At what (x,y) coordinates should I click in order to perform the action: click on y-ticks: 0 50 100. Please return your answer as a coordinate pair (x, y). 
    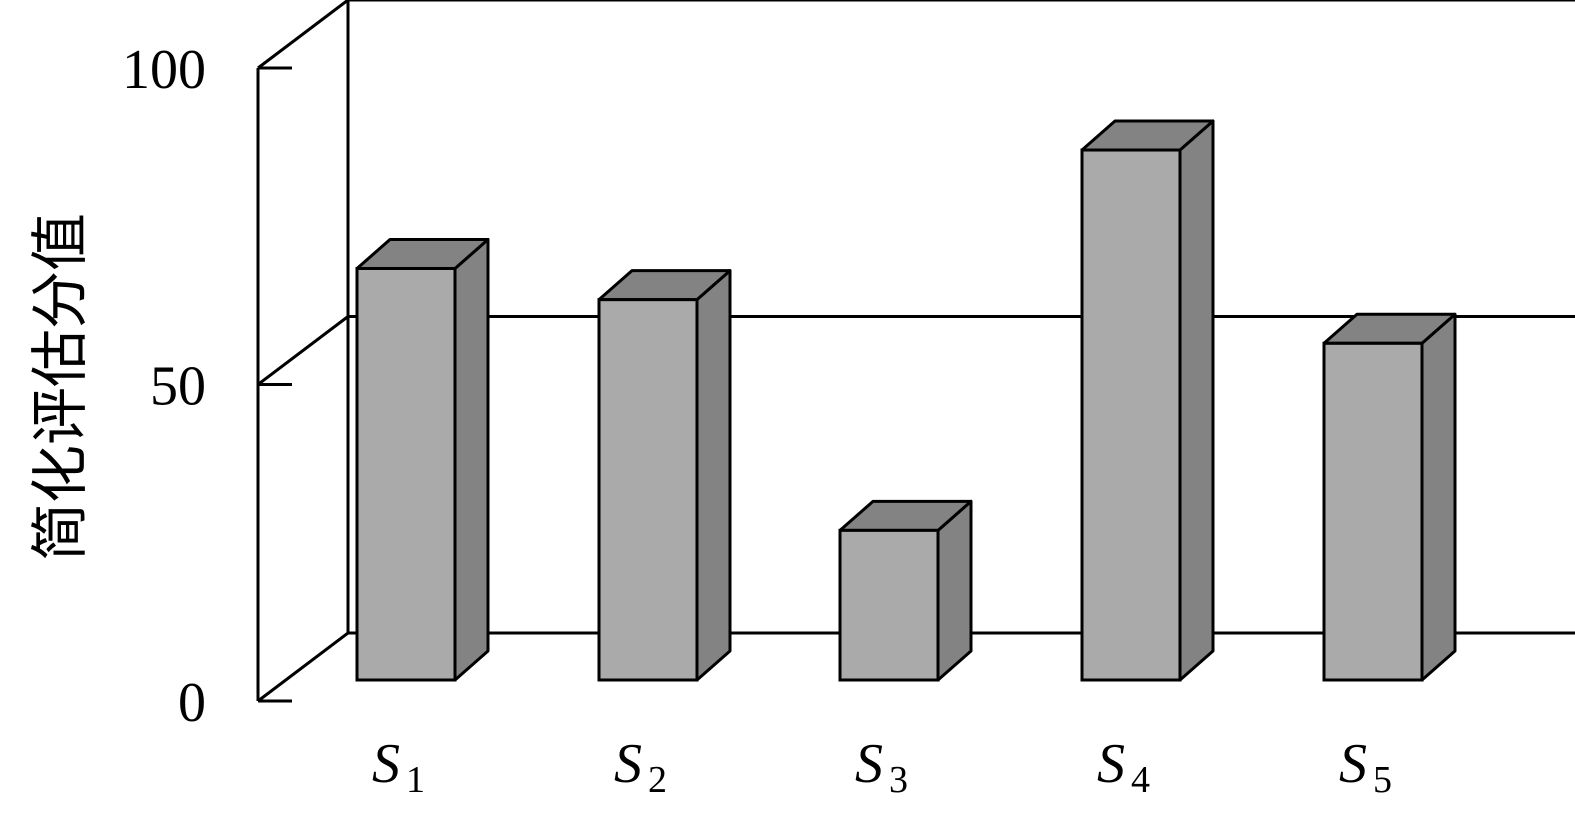
    Looking at the image, I should click on (207, 386).